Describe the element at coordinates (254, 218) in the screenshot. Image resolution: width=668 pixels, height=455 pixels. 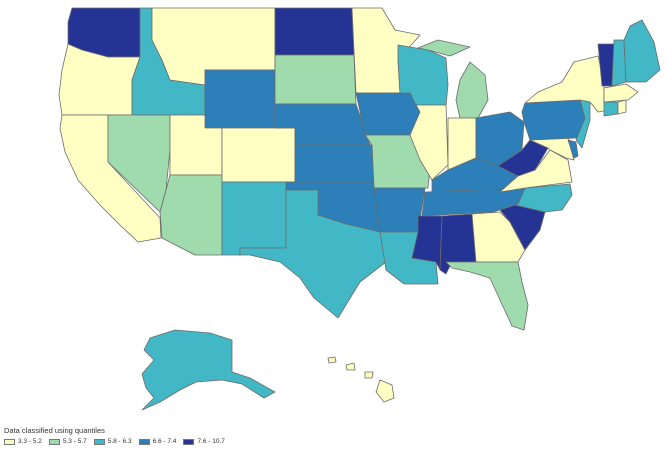
I see `state-new-mexico` at that location.